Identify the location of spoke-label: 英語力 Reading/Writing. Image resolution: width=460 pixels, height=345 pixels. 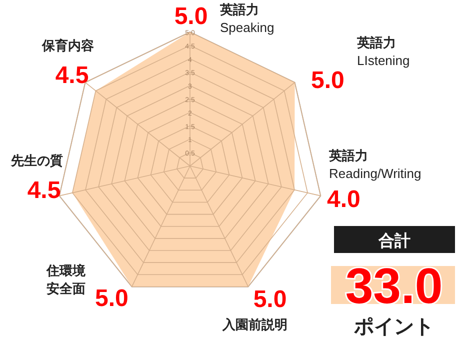
(375, 164).